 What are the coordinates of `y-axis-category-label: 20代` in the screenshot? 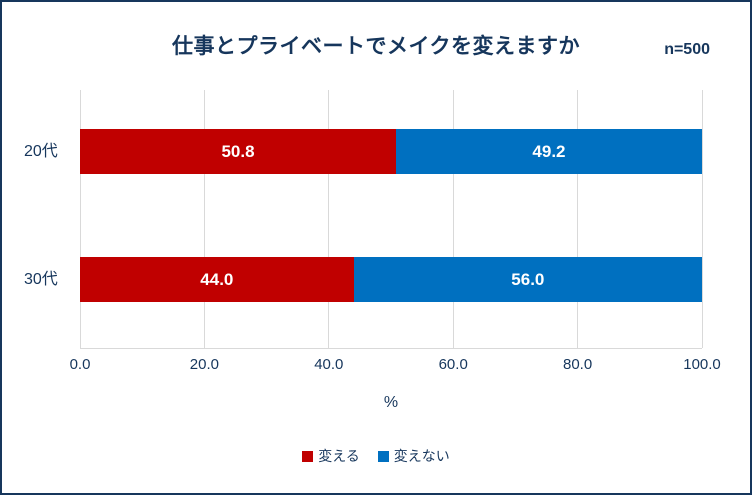 It's located at (41, 151).